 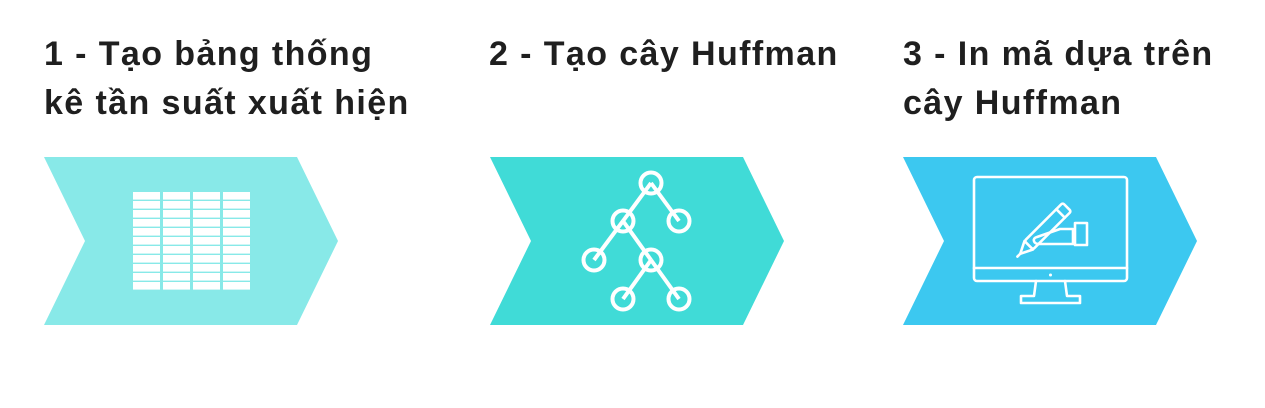 What do you see at coordinates (1058, 54) in the screenshot?
I see `step-3-title-line-1: 3 - In mã dựa trên` at bounding box center [1058, 54].